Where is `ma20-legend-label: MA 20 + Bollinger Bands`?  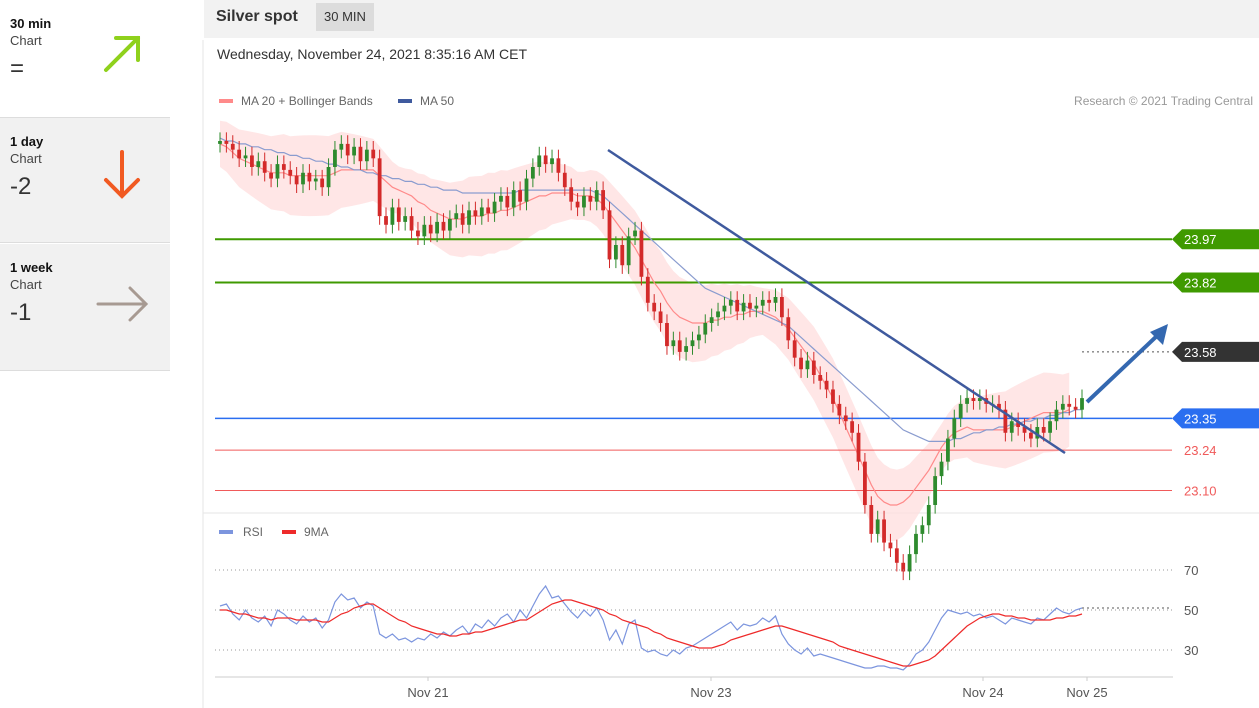 ma20-legend-label: MA 20 + Bollinger Bands is located at coordinates (307, 101).